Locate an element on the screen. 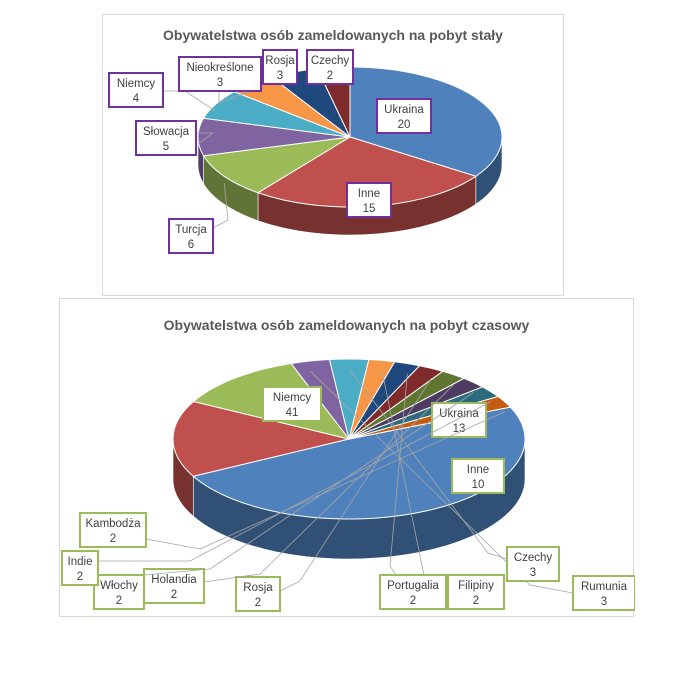  permanent-label-name-rosja: Rosja is located at coordinates (280, 61).